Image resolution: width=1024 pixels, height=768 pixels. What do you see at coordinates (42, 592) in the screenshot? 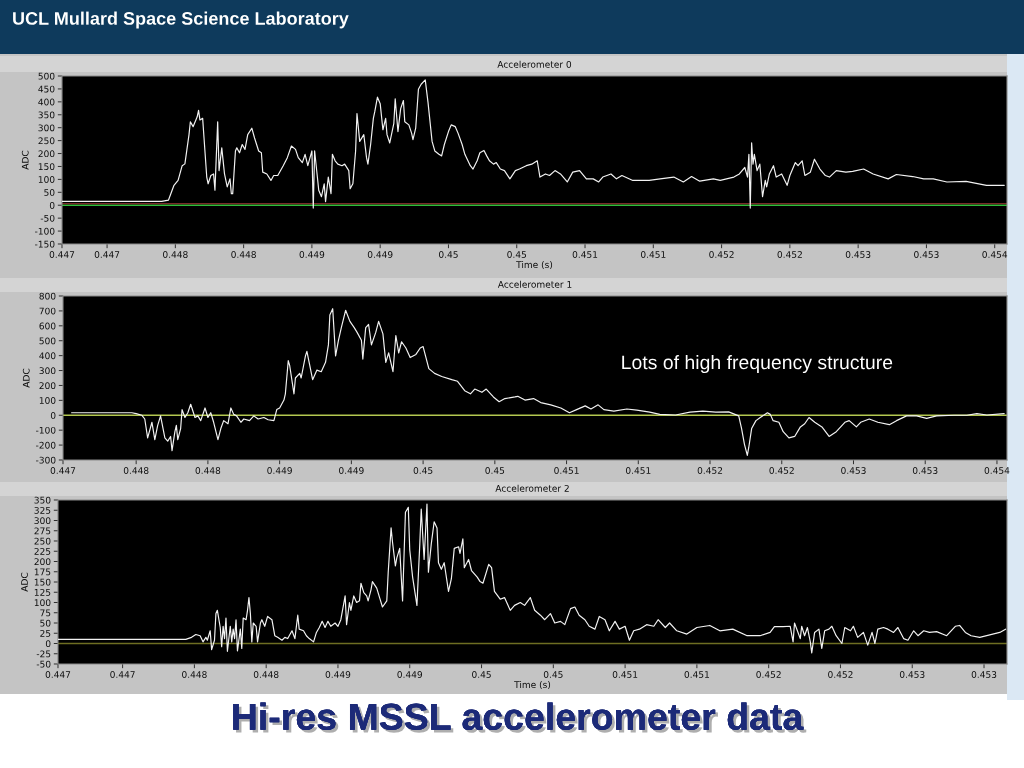
I see `y-tick-label: 125` at bounding box center [42, 592].